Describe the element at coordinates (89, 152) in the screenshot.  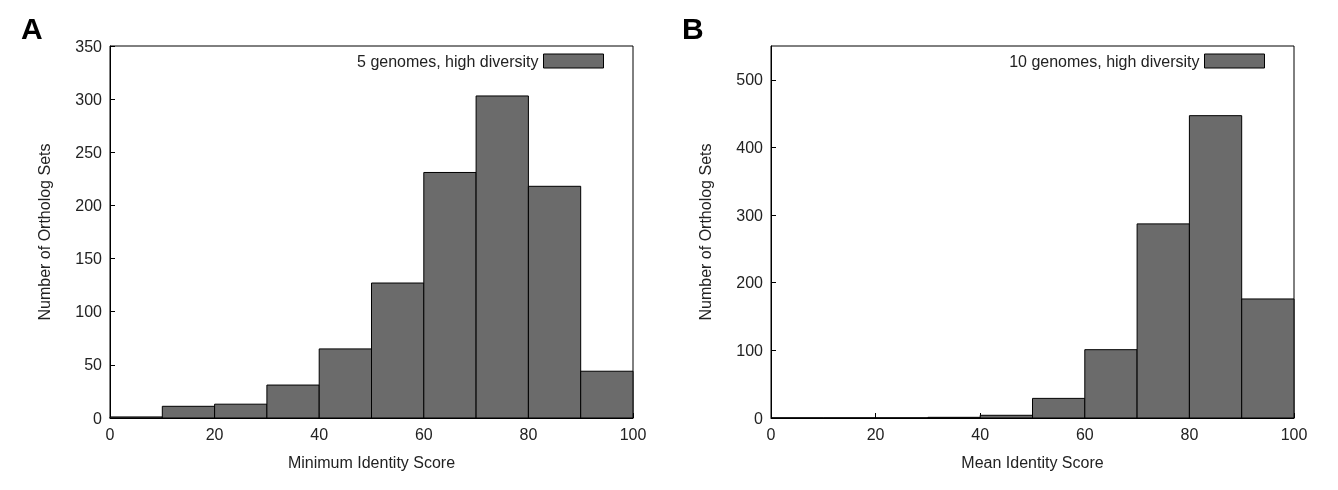
I see `y-tick-label: 250` at that location.